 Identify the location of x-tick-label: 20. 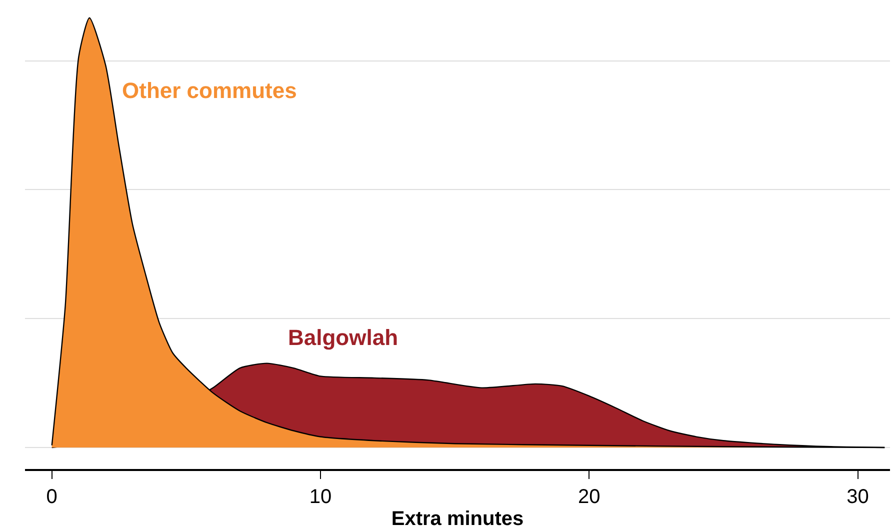
(589, 497).